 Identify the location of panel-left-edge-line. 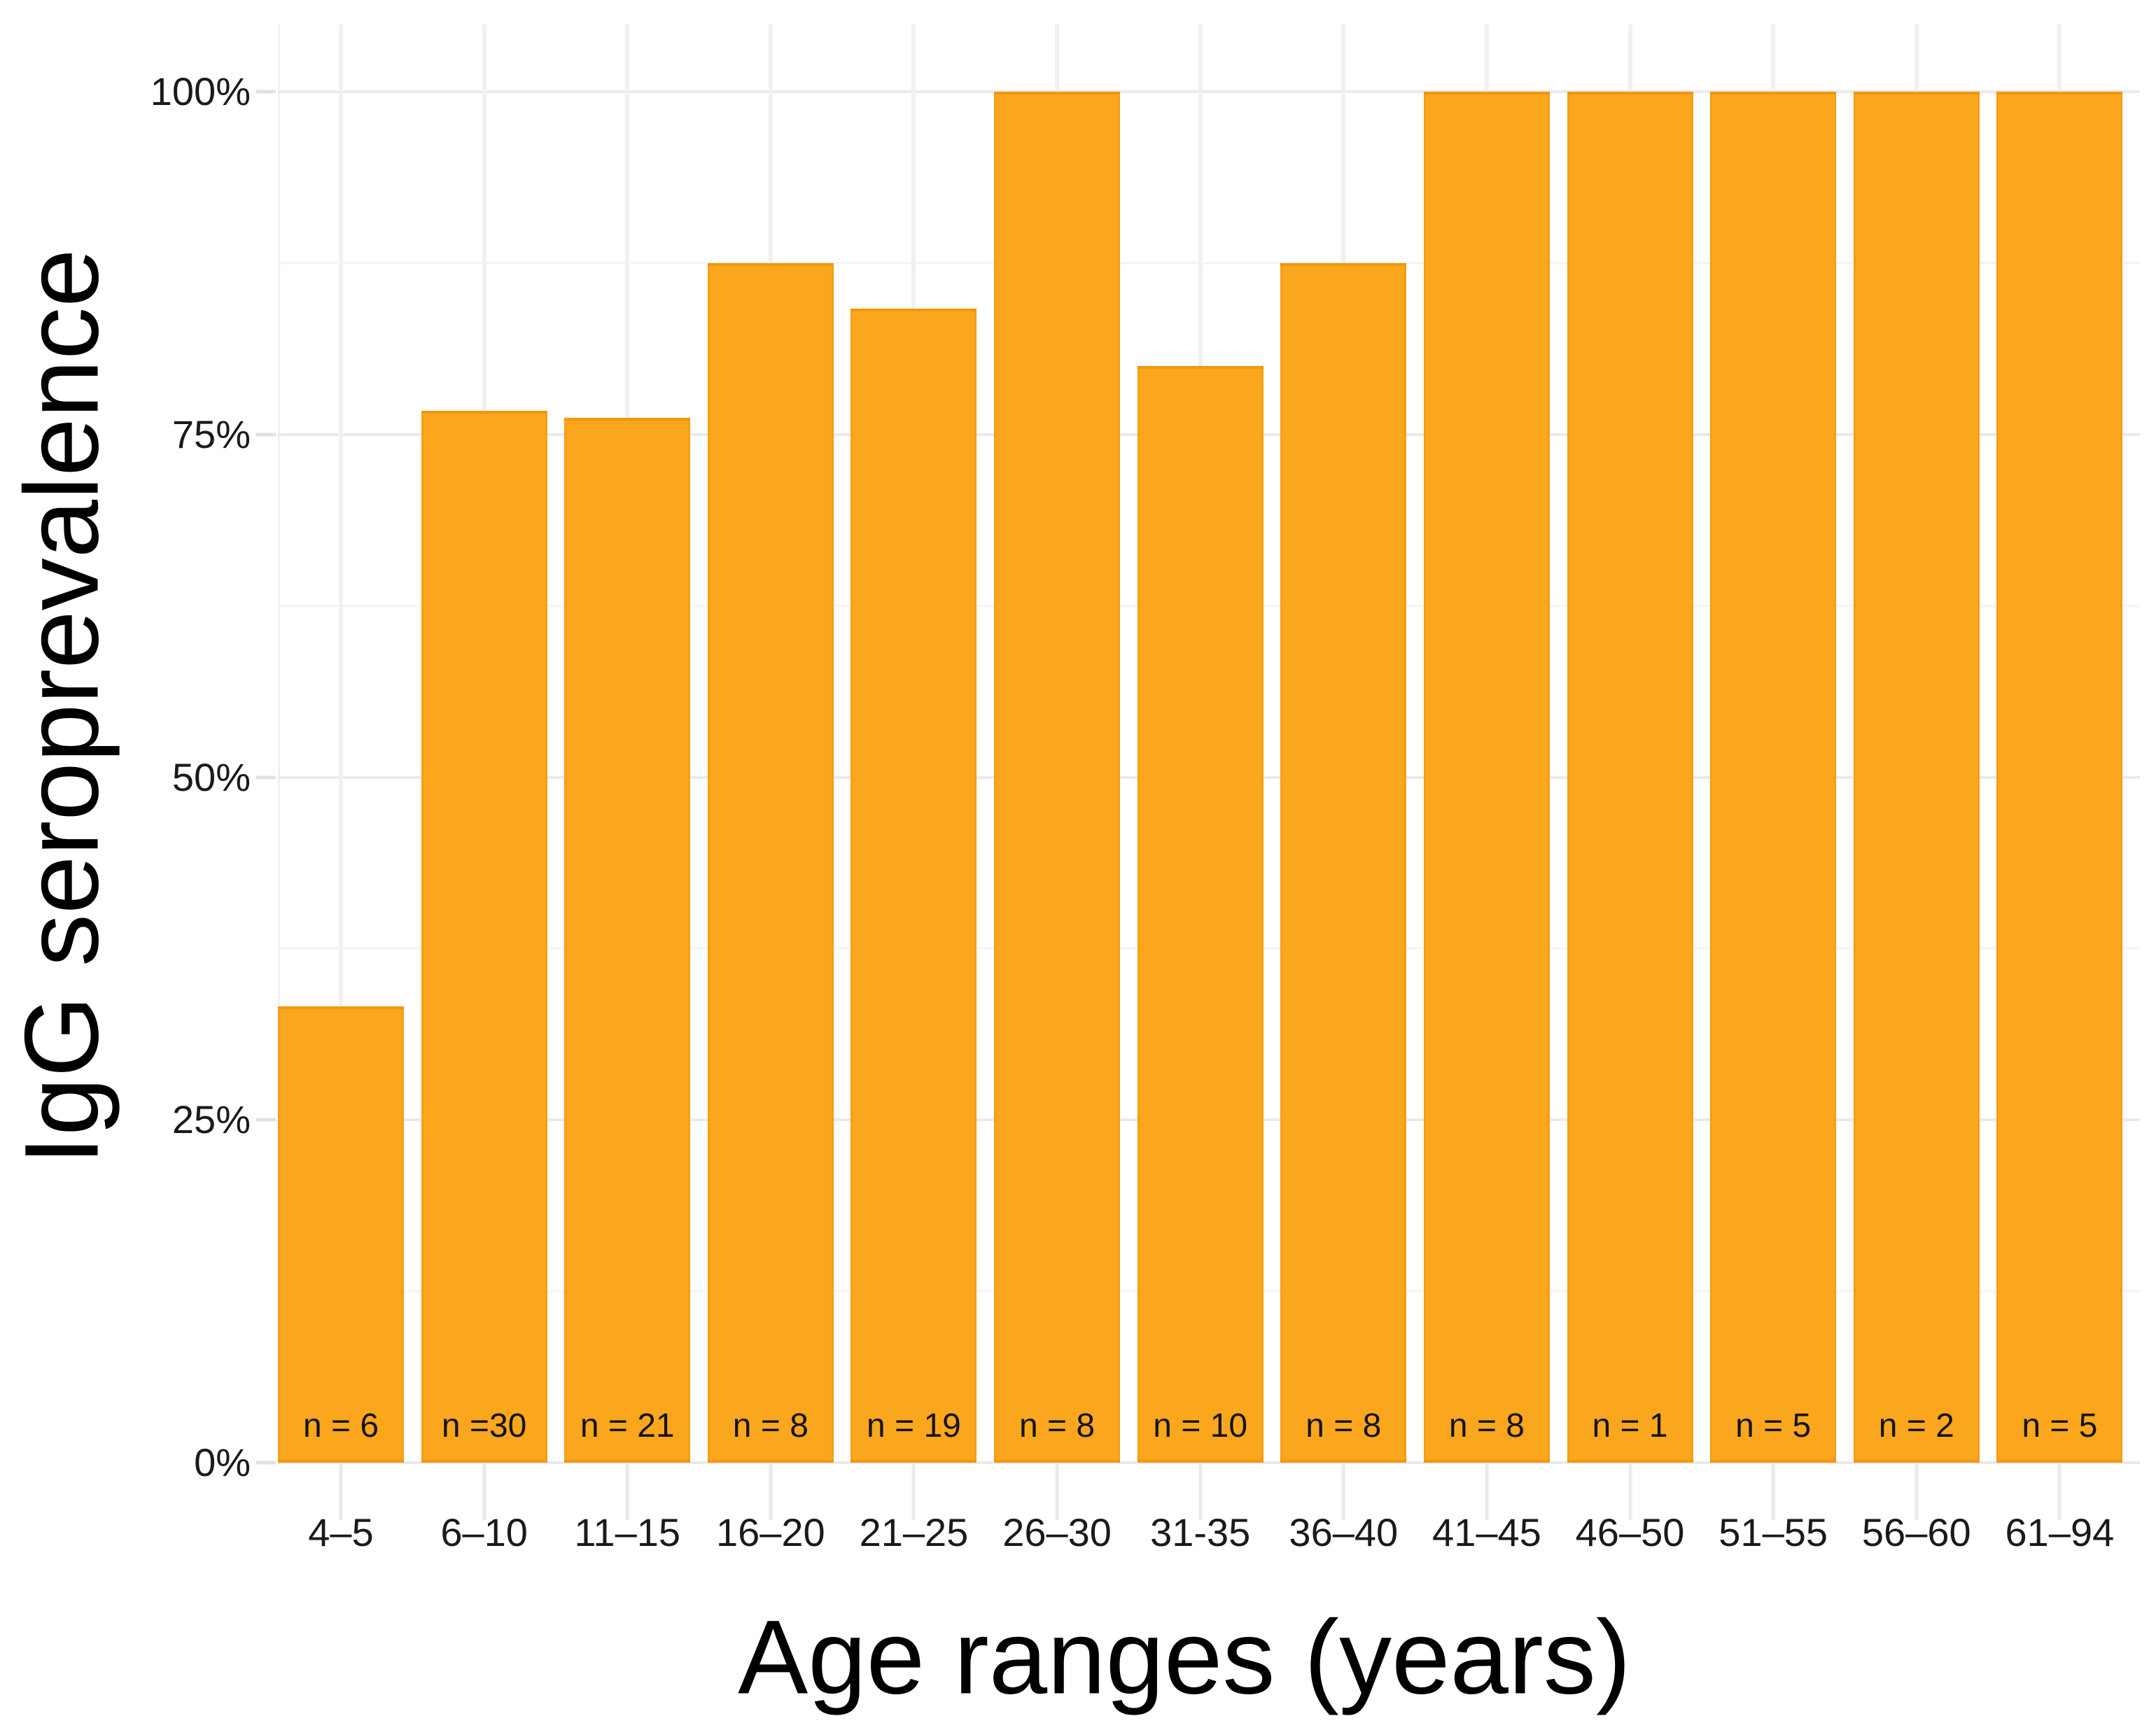
(279, 743).